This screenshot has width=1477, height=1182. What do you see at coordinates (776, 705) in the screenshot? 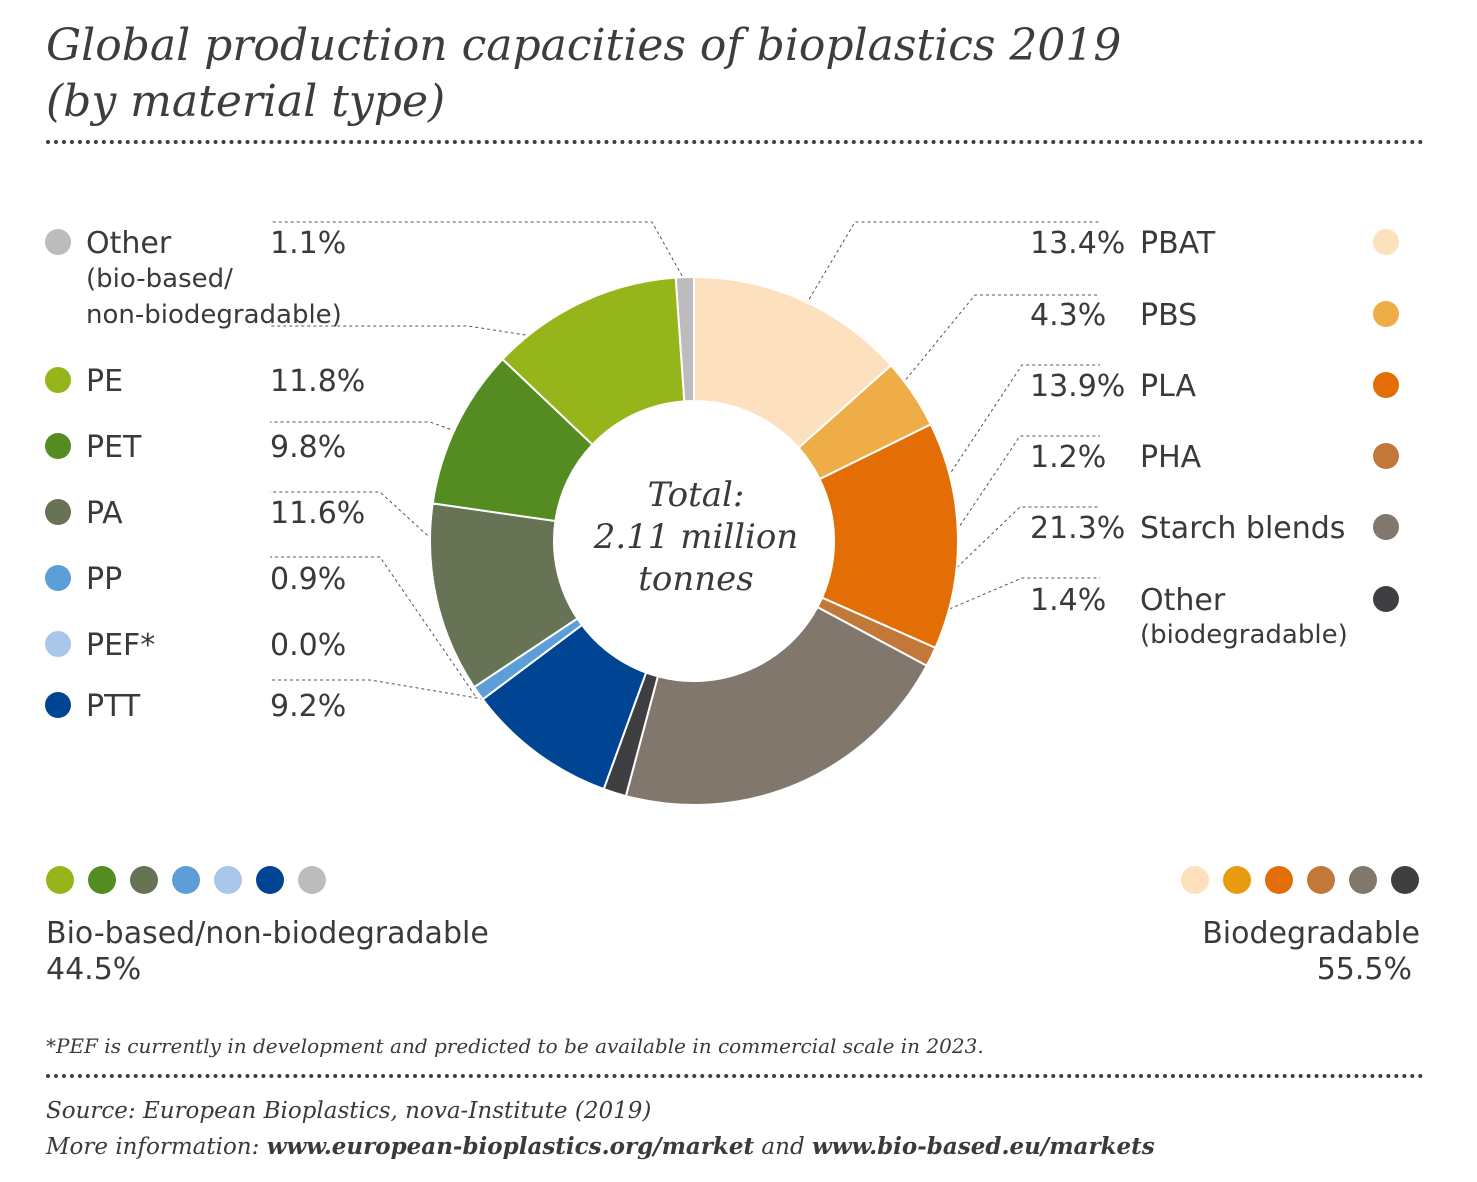
I see `slice-starch-blends` at bounding box center [776, 705].